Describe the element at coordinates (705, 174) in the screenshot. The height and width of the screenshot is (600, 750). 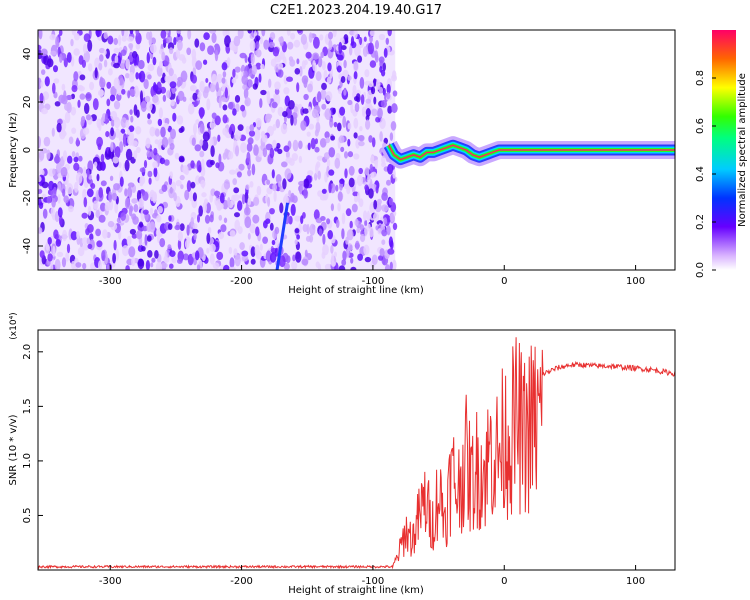
I see `colorbar-axis: 0.0 0.2 0.4 0.6 0.8` at that location.